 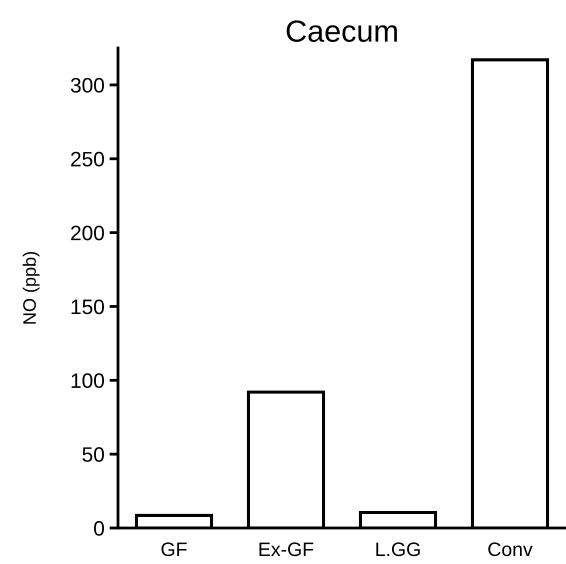 I want to click on x-tick-label: Conv, so click(x=510, y=549).